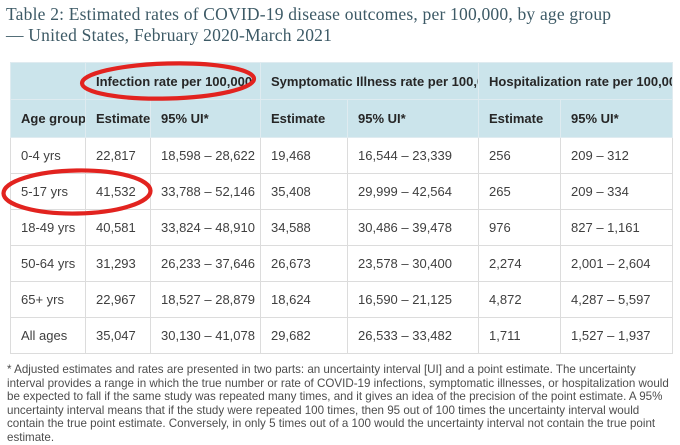 The width and height of the screenshot is (680, 445). Describe the element at coordinates (118, 155) in the screenshot. I see `infection-estimate-cell: 22,817` at that location.